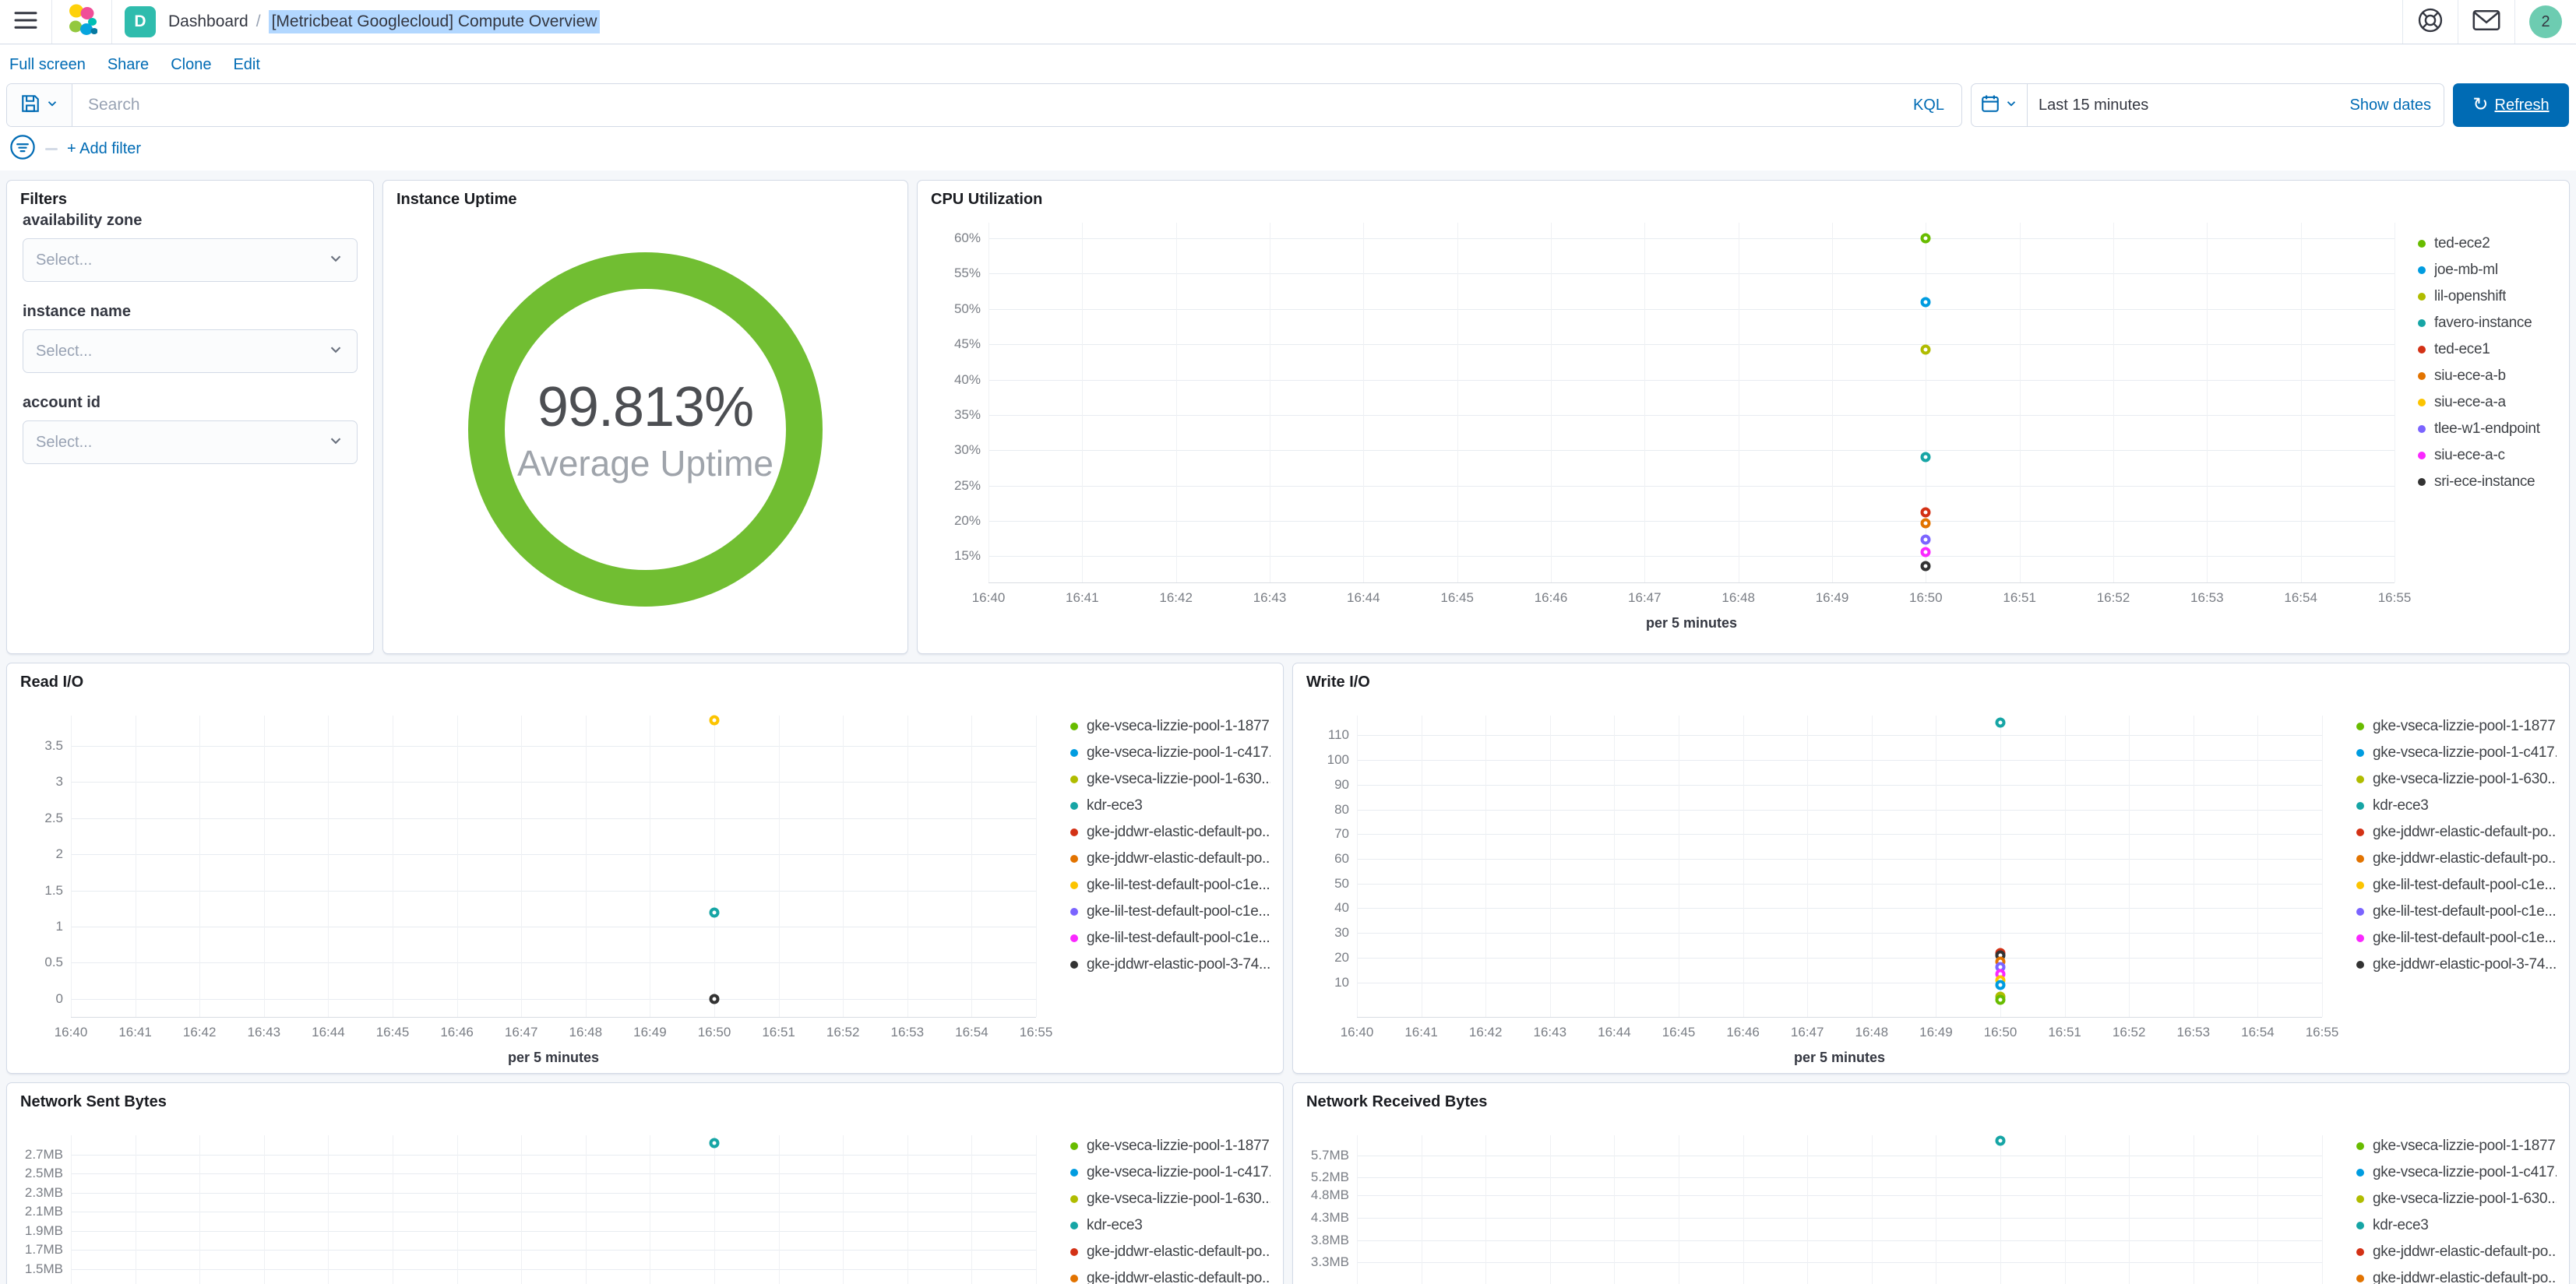 The width and height of the screenshot is (2576, 1284). What do you see at coordinates (208, 21) in the screenshot?
I see `breadcrumb-dashboard-link: Dashboard` at bounding box center [208, 21].